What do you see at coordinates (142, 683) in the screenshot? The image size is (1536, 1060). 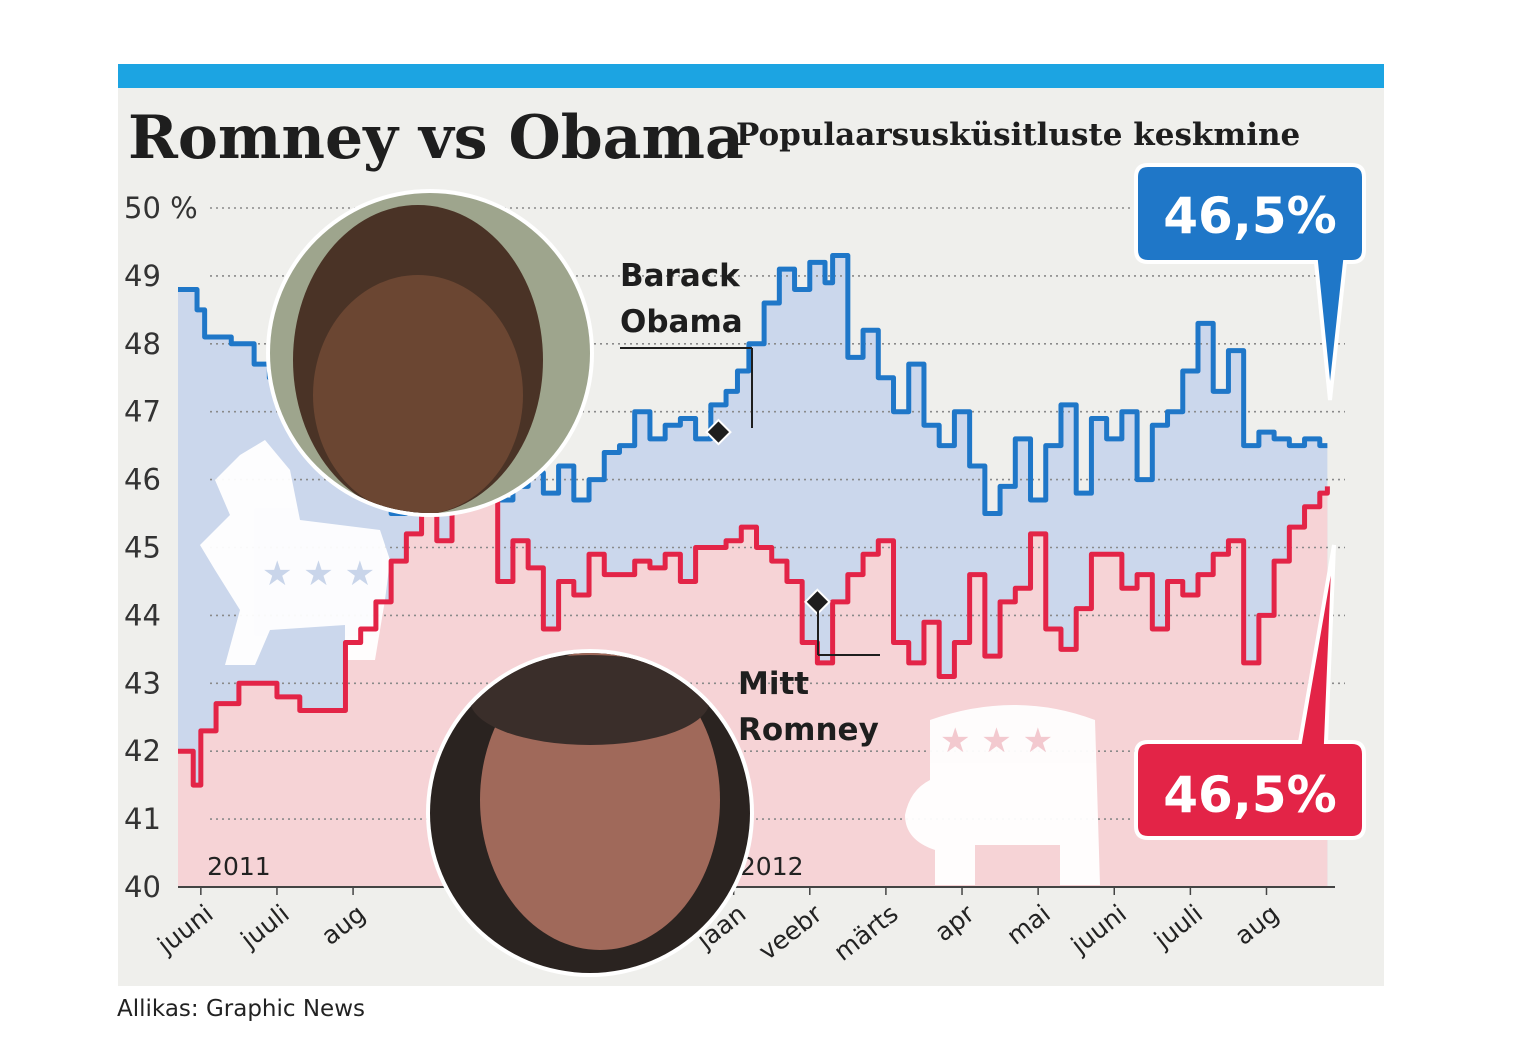 I see `y-tick-label: 43` at bounding box center [142, 683].